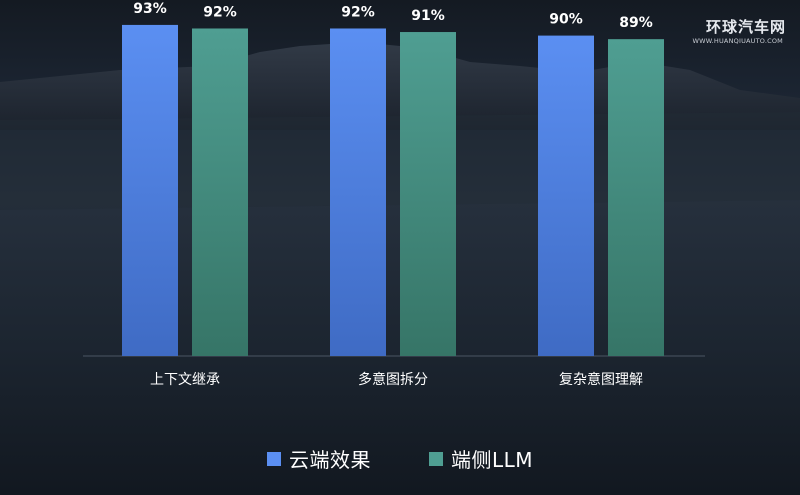 This screenshot has height=495, width=800. What do you see at coordinates (601, 379) in the screenshot?
I see `x-tick-label-2: 复杂意图理解` at bounding box center [601, 379].